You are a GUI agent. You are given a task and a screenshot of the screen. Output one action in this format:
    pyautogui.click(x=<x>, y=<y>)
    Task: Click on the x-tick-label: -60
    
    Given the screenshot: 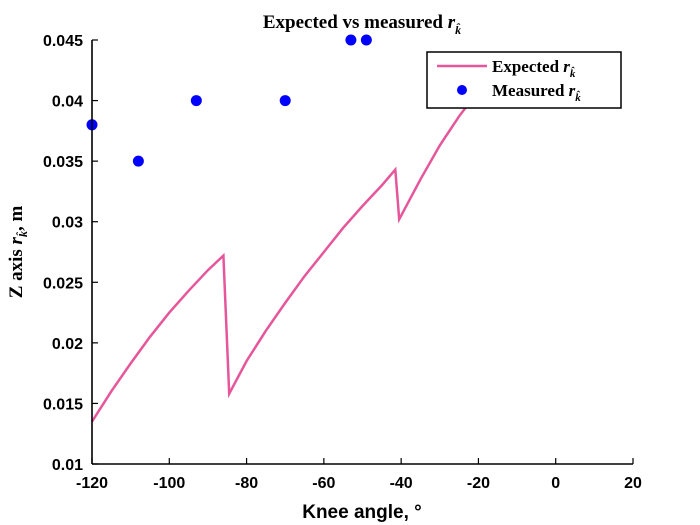 What is the action you would take?
    pyautogui.click(x=323, y=483)
    